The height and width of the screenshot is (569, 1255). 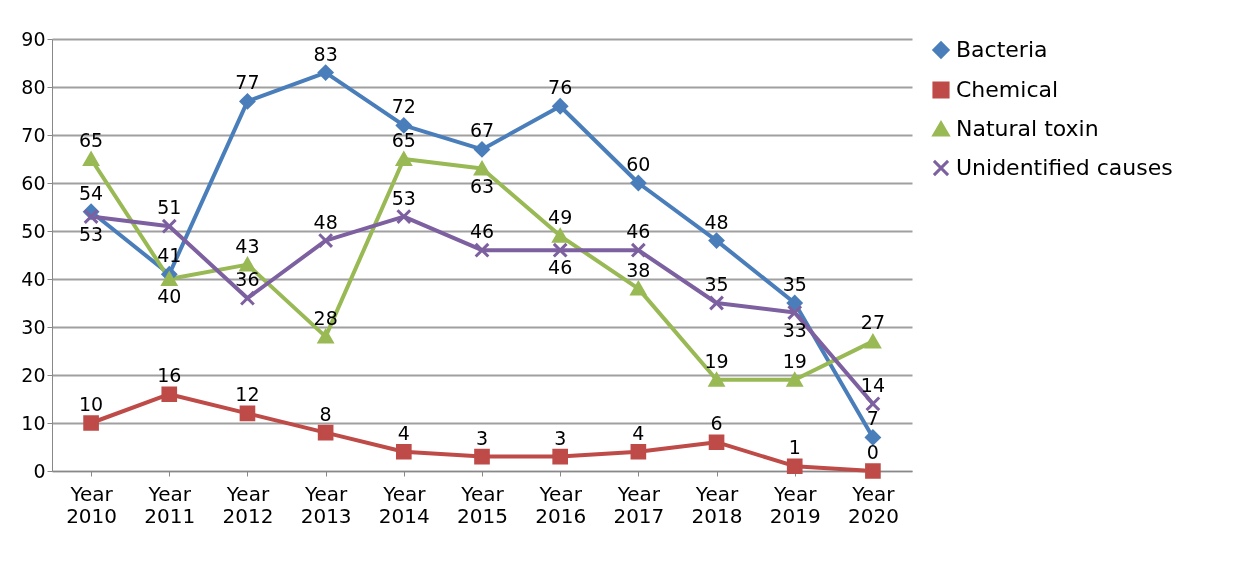 I want to click on data-label: 1, so click(x=794, y=447).